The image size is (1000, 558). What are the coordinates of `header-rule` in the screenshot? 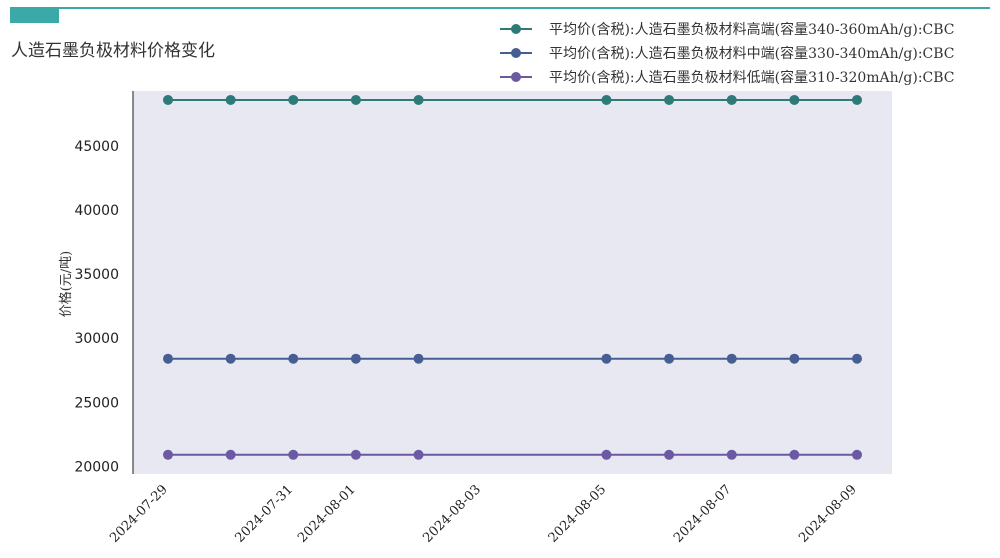 It's located at (500, 8).